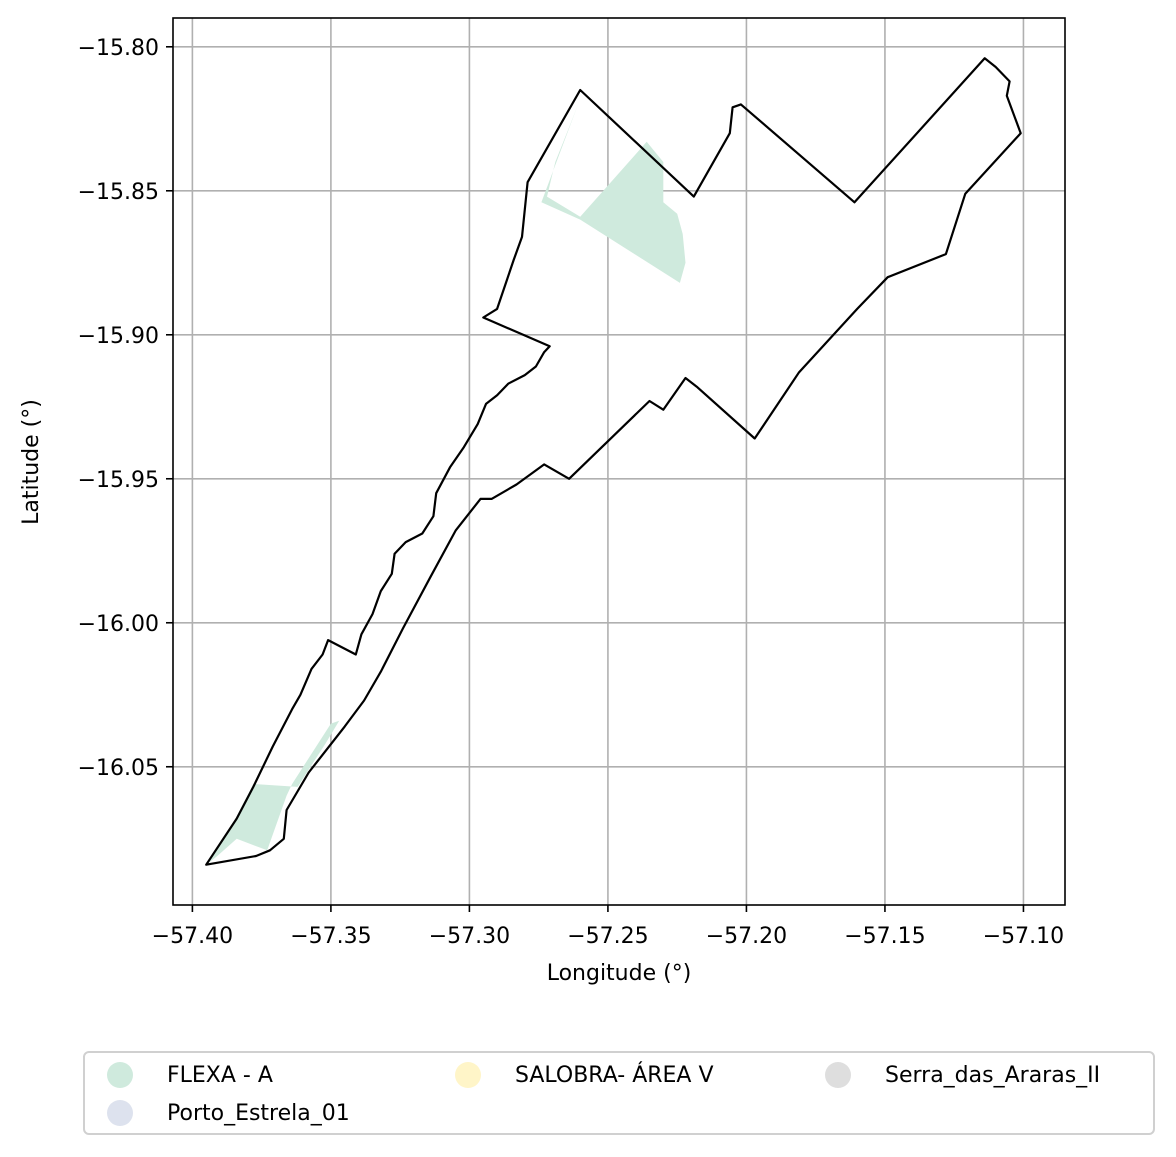 Image resolution: width=1176 pixels, height=1157 pixels. I want to click on x-tick-label: −57.30, so click(469, 936).